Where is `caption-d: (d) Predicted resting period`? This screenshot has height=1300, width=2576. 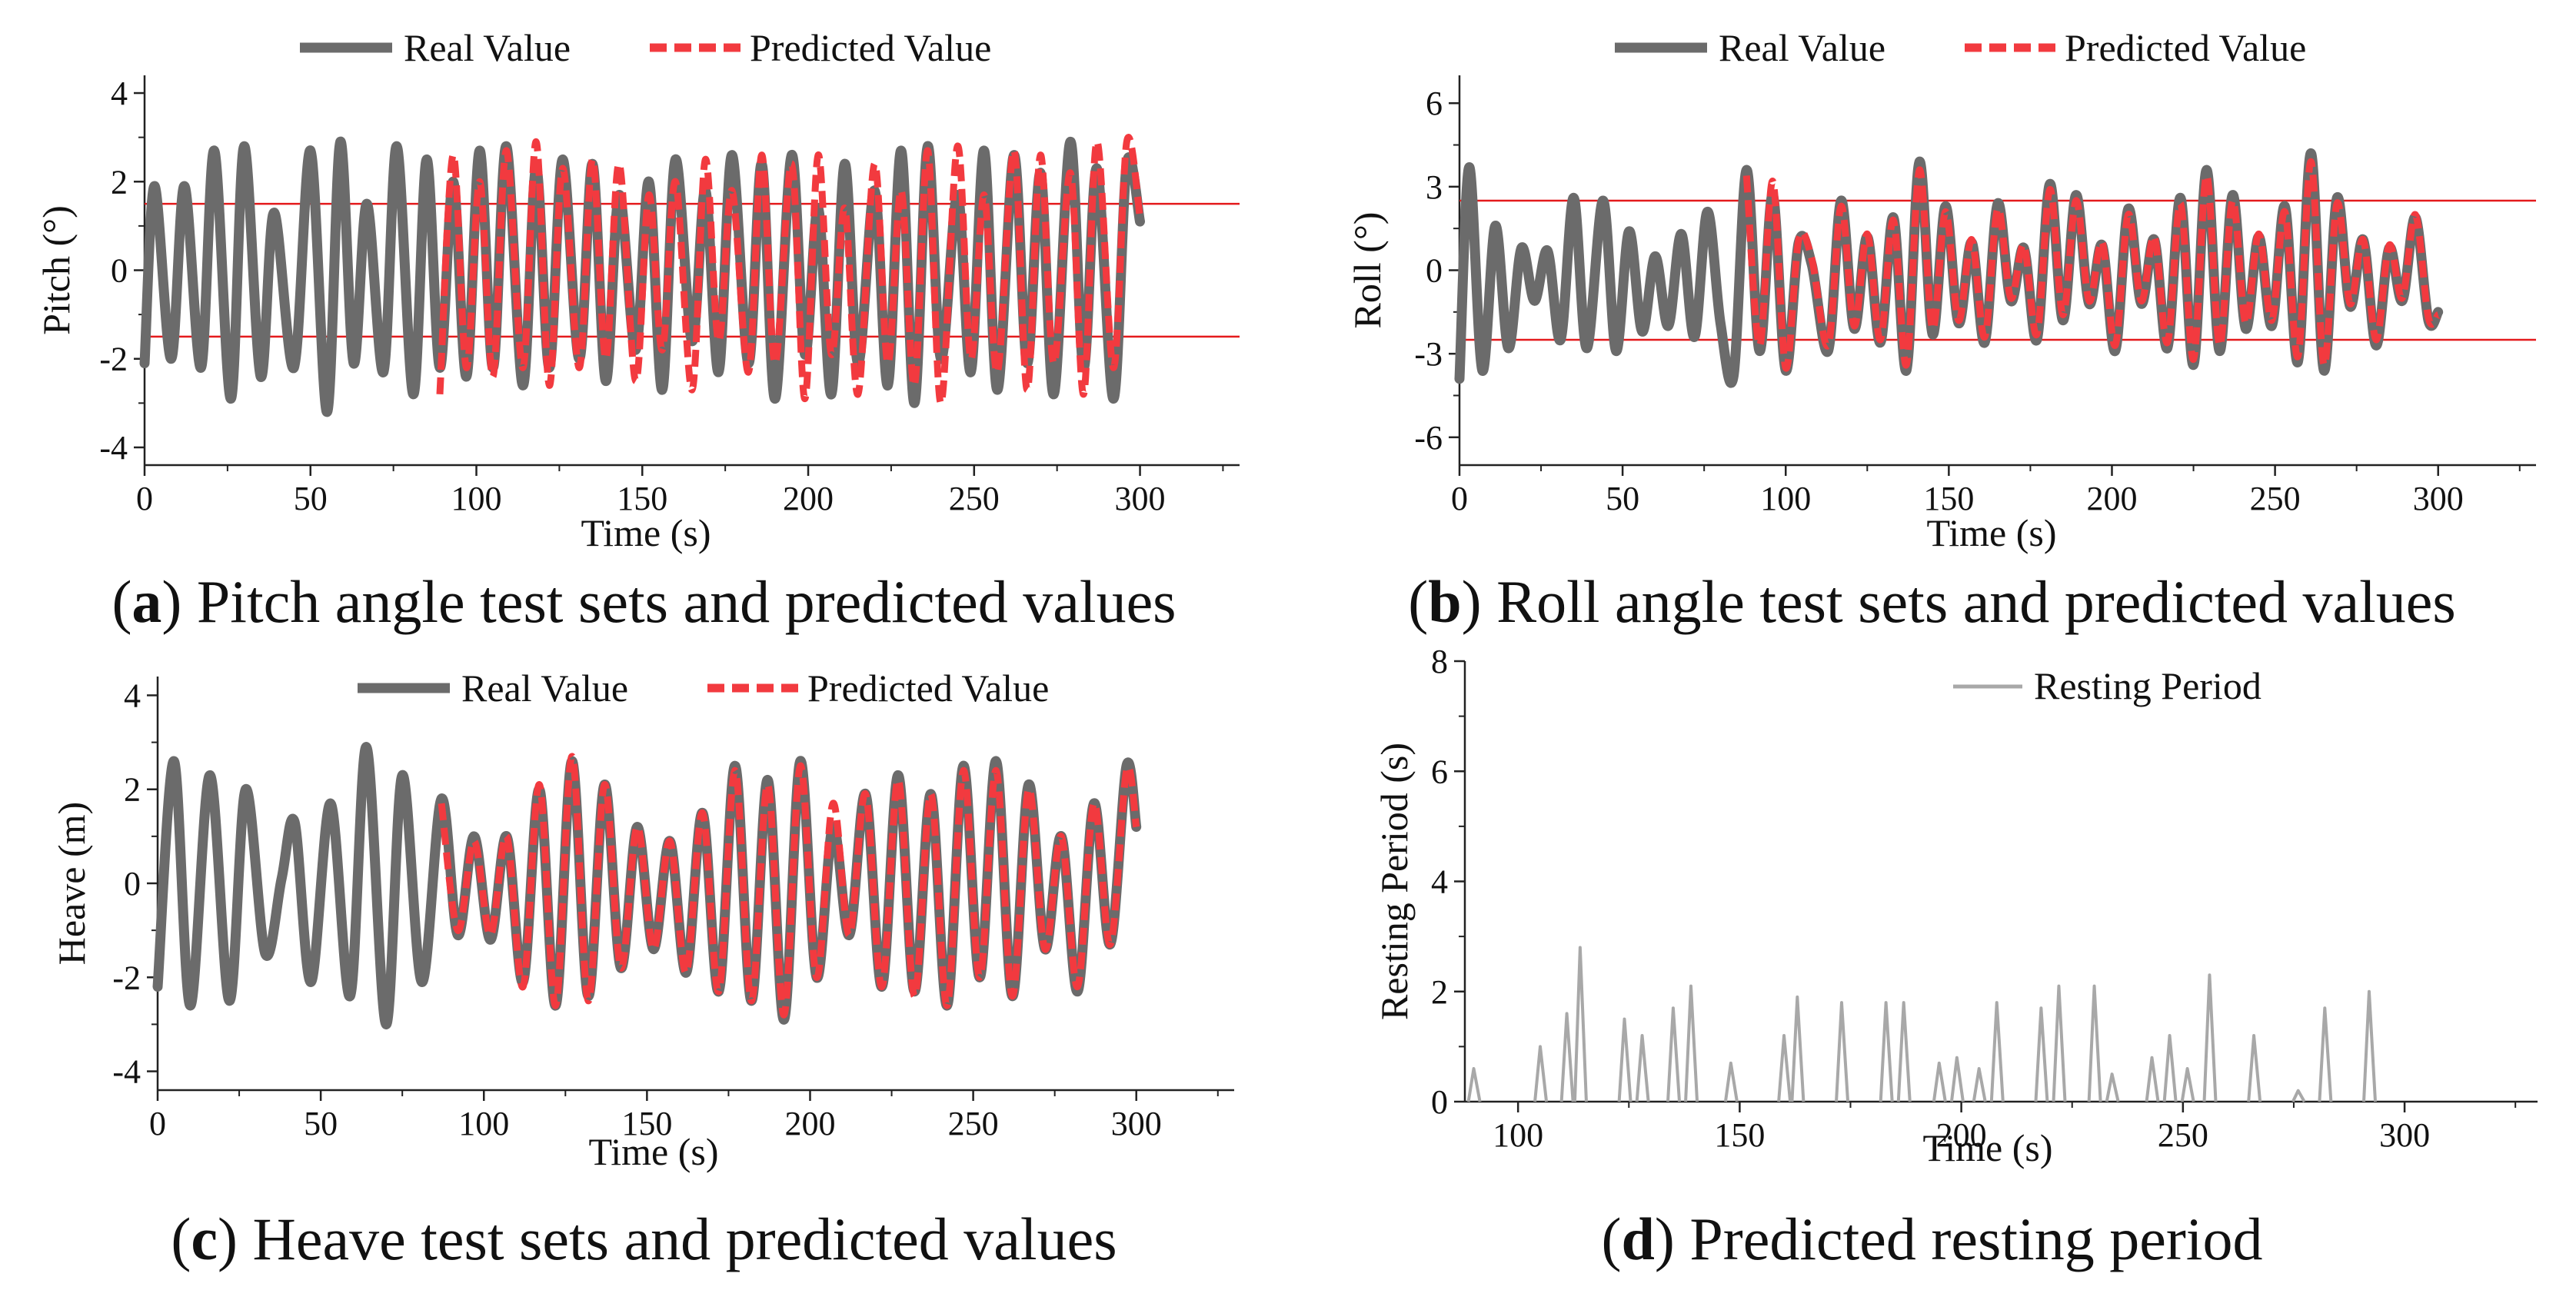
caption-d: (d) Predicted resting period is located at coordinates (1932, 1238).